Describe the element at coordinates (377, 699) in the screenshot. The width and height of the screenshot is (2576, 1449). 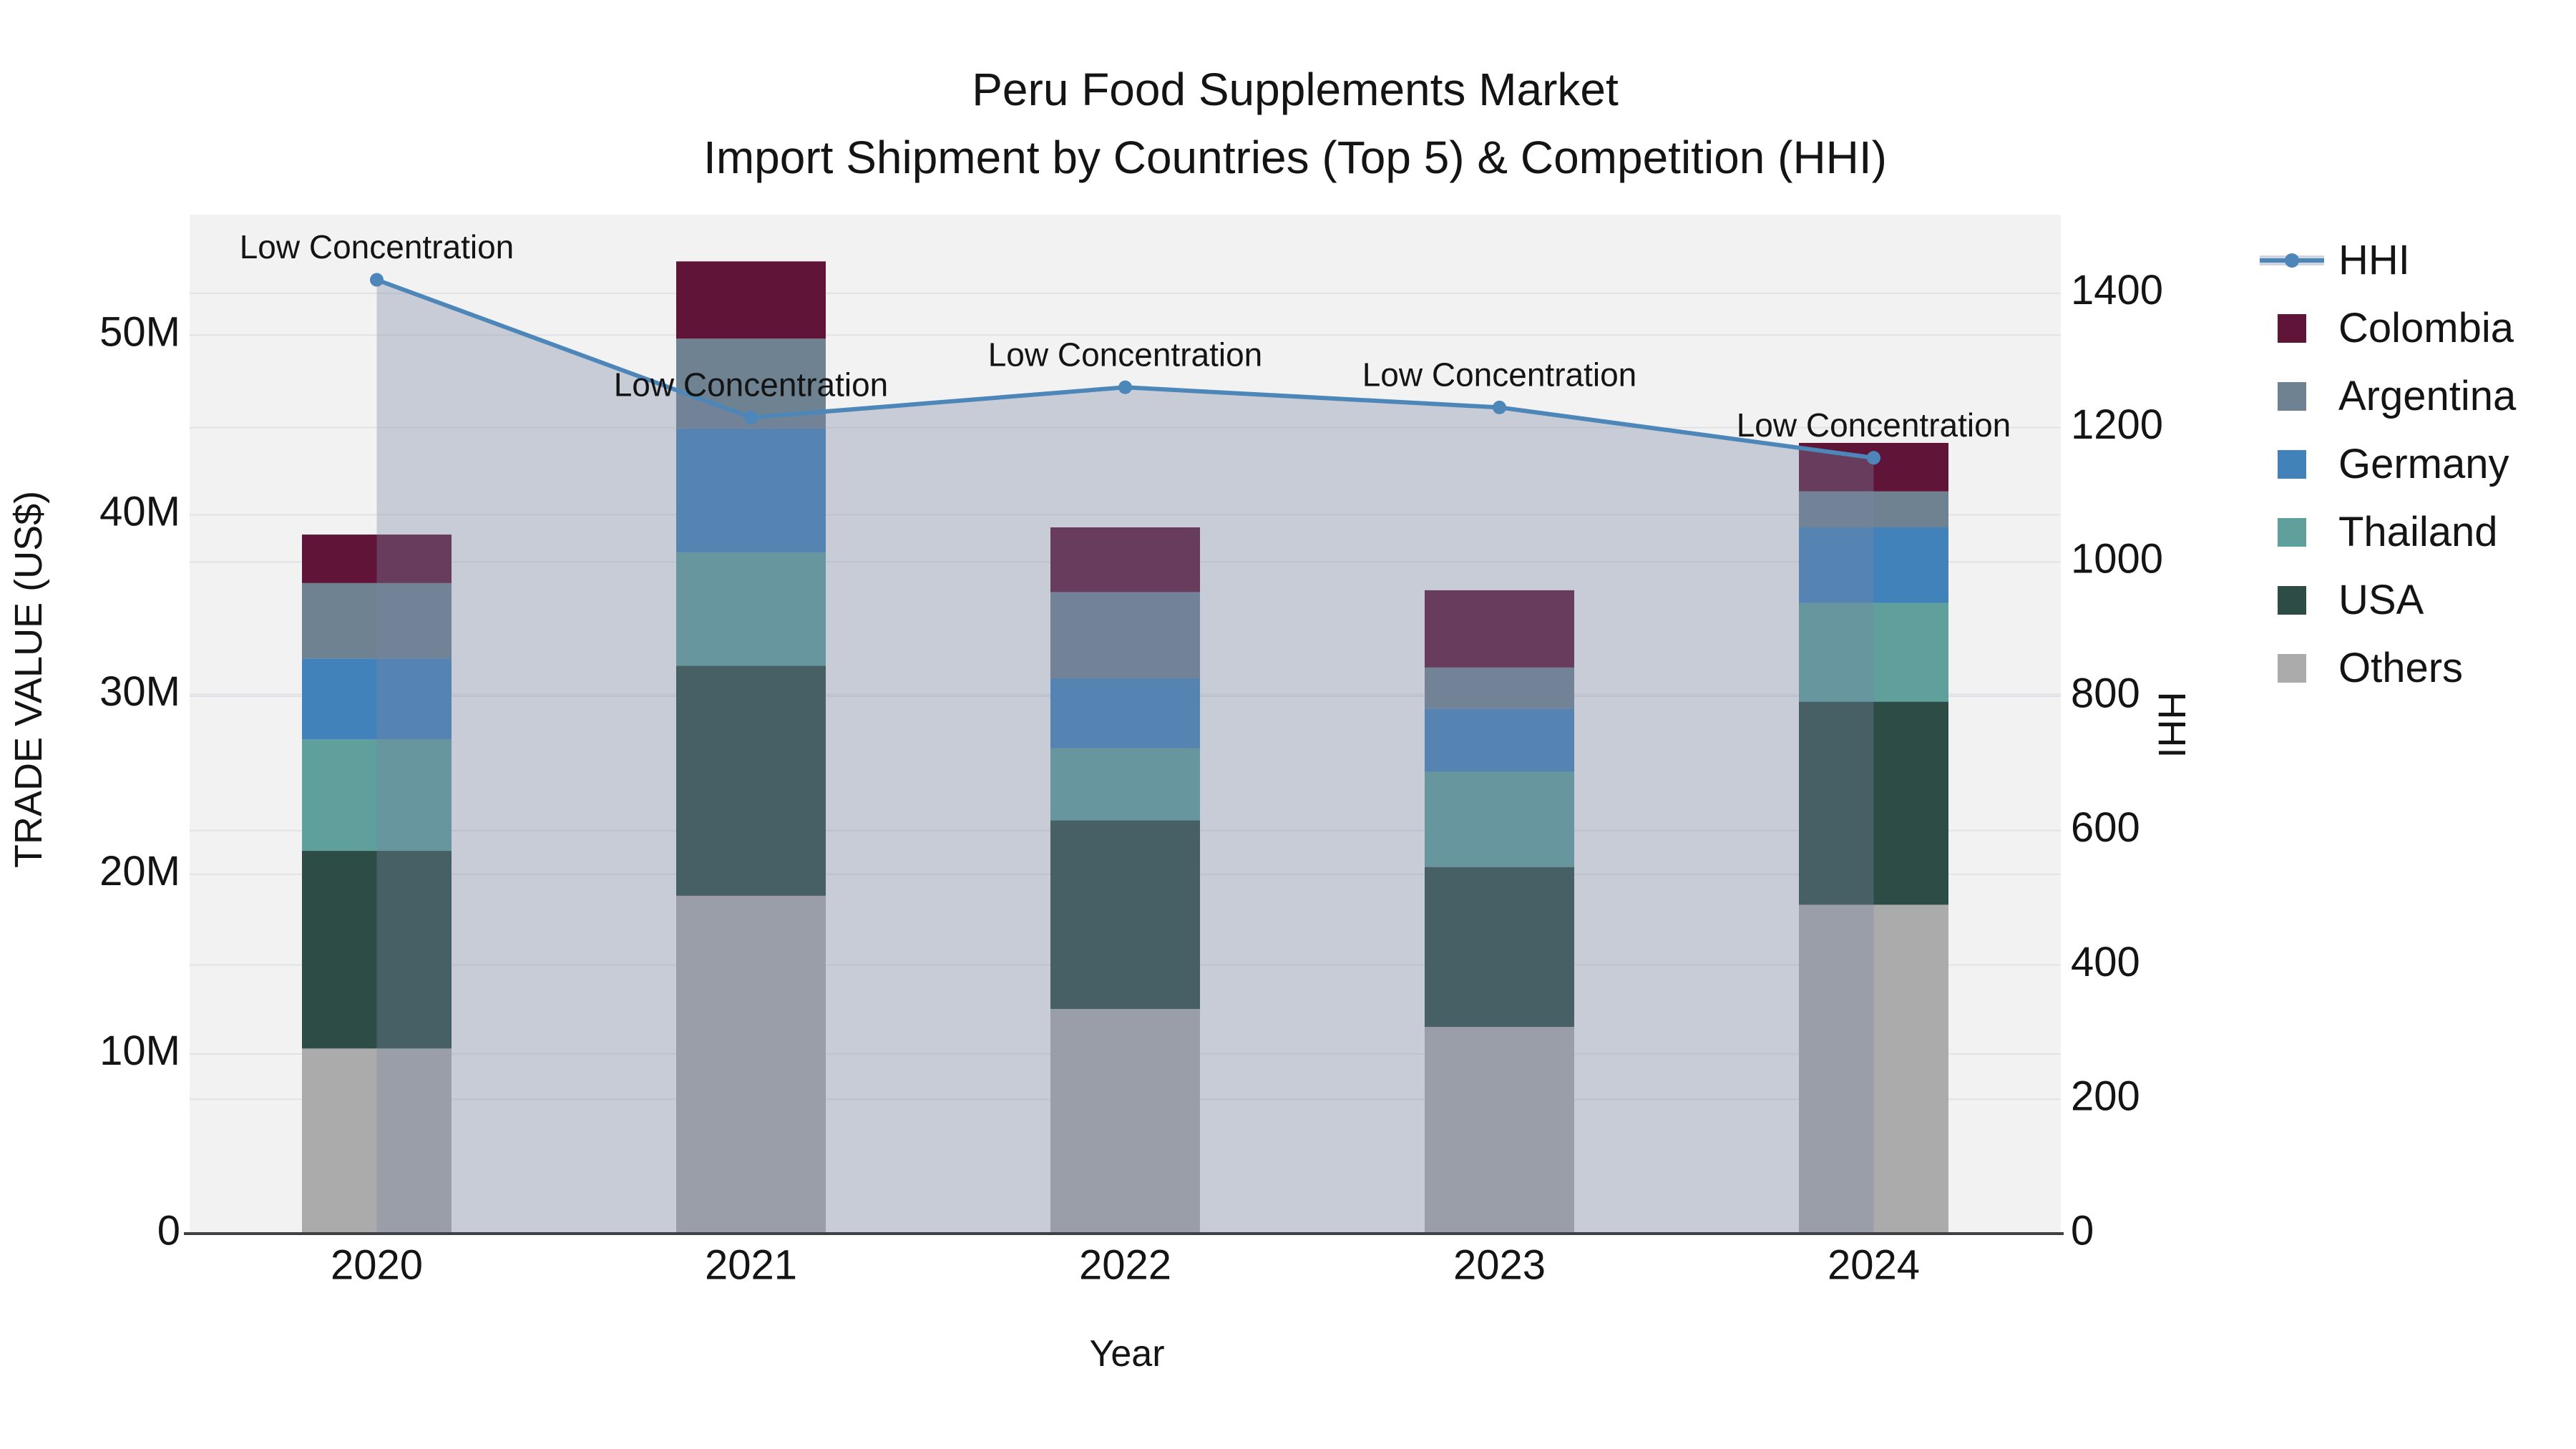
I see `bar-segment-germany-2020` at that location.